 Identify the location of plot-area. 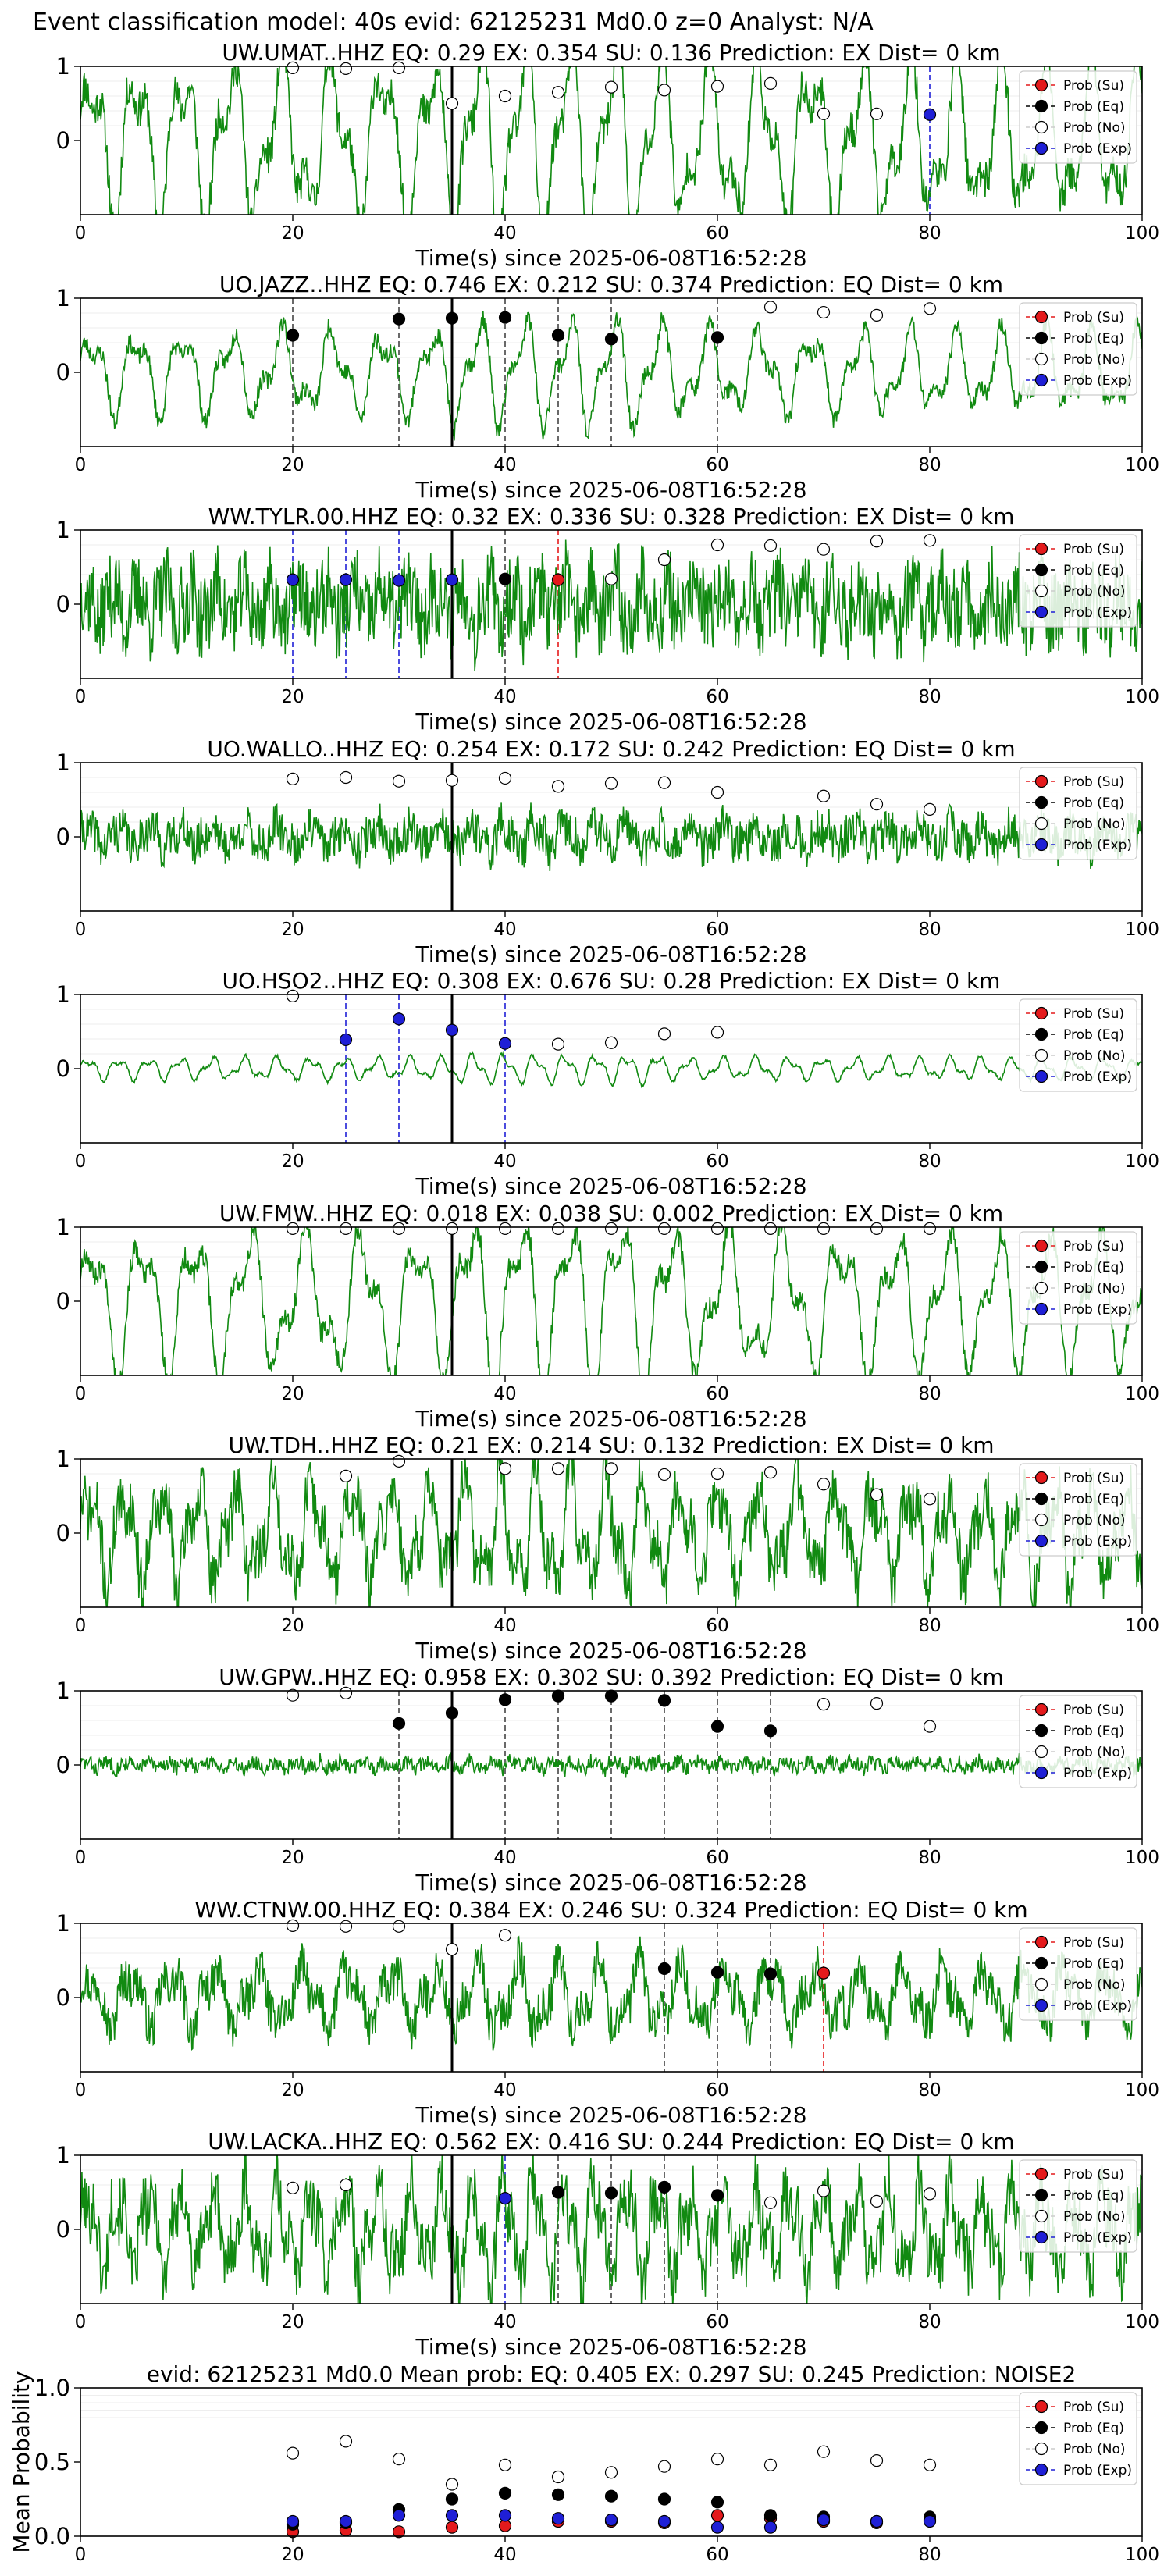
(611, 1301).